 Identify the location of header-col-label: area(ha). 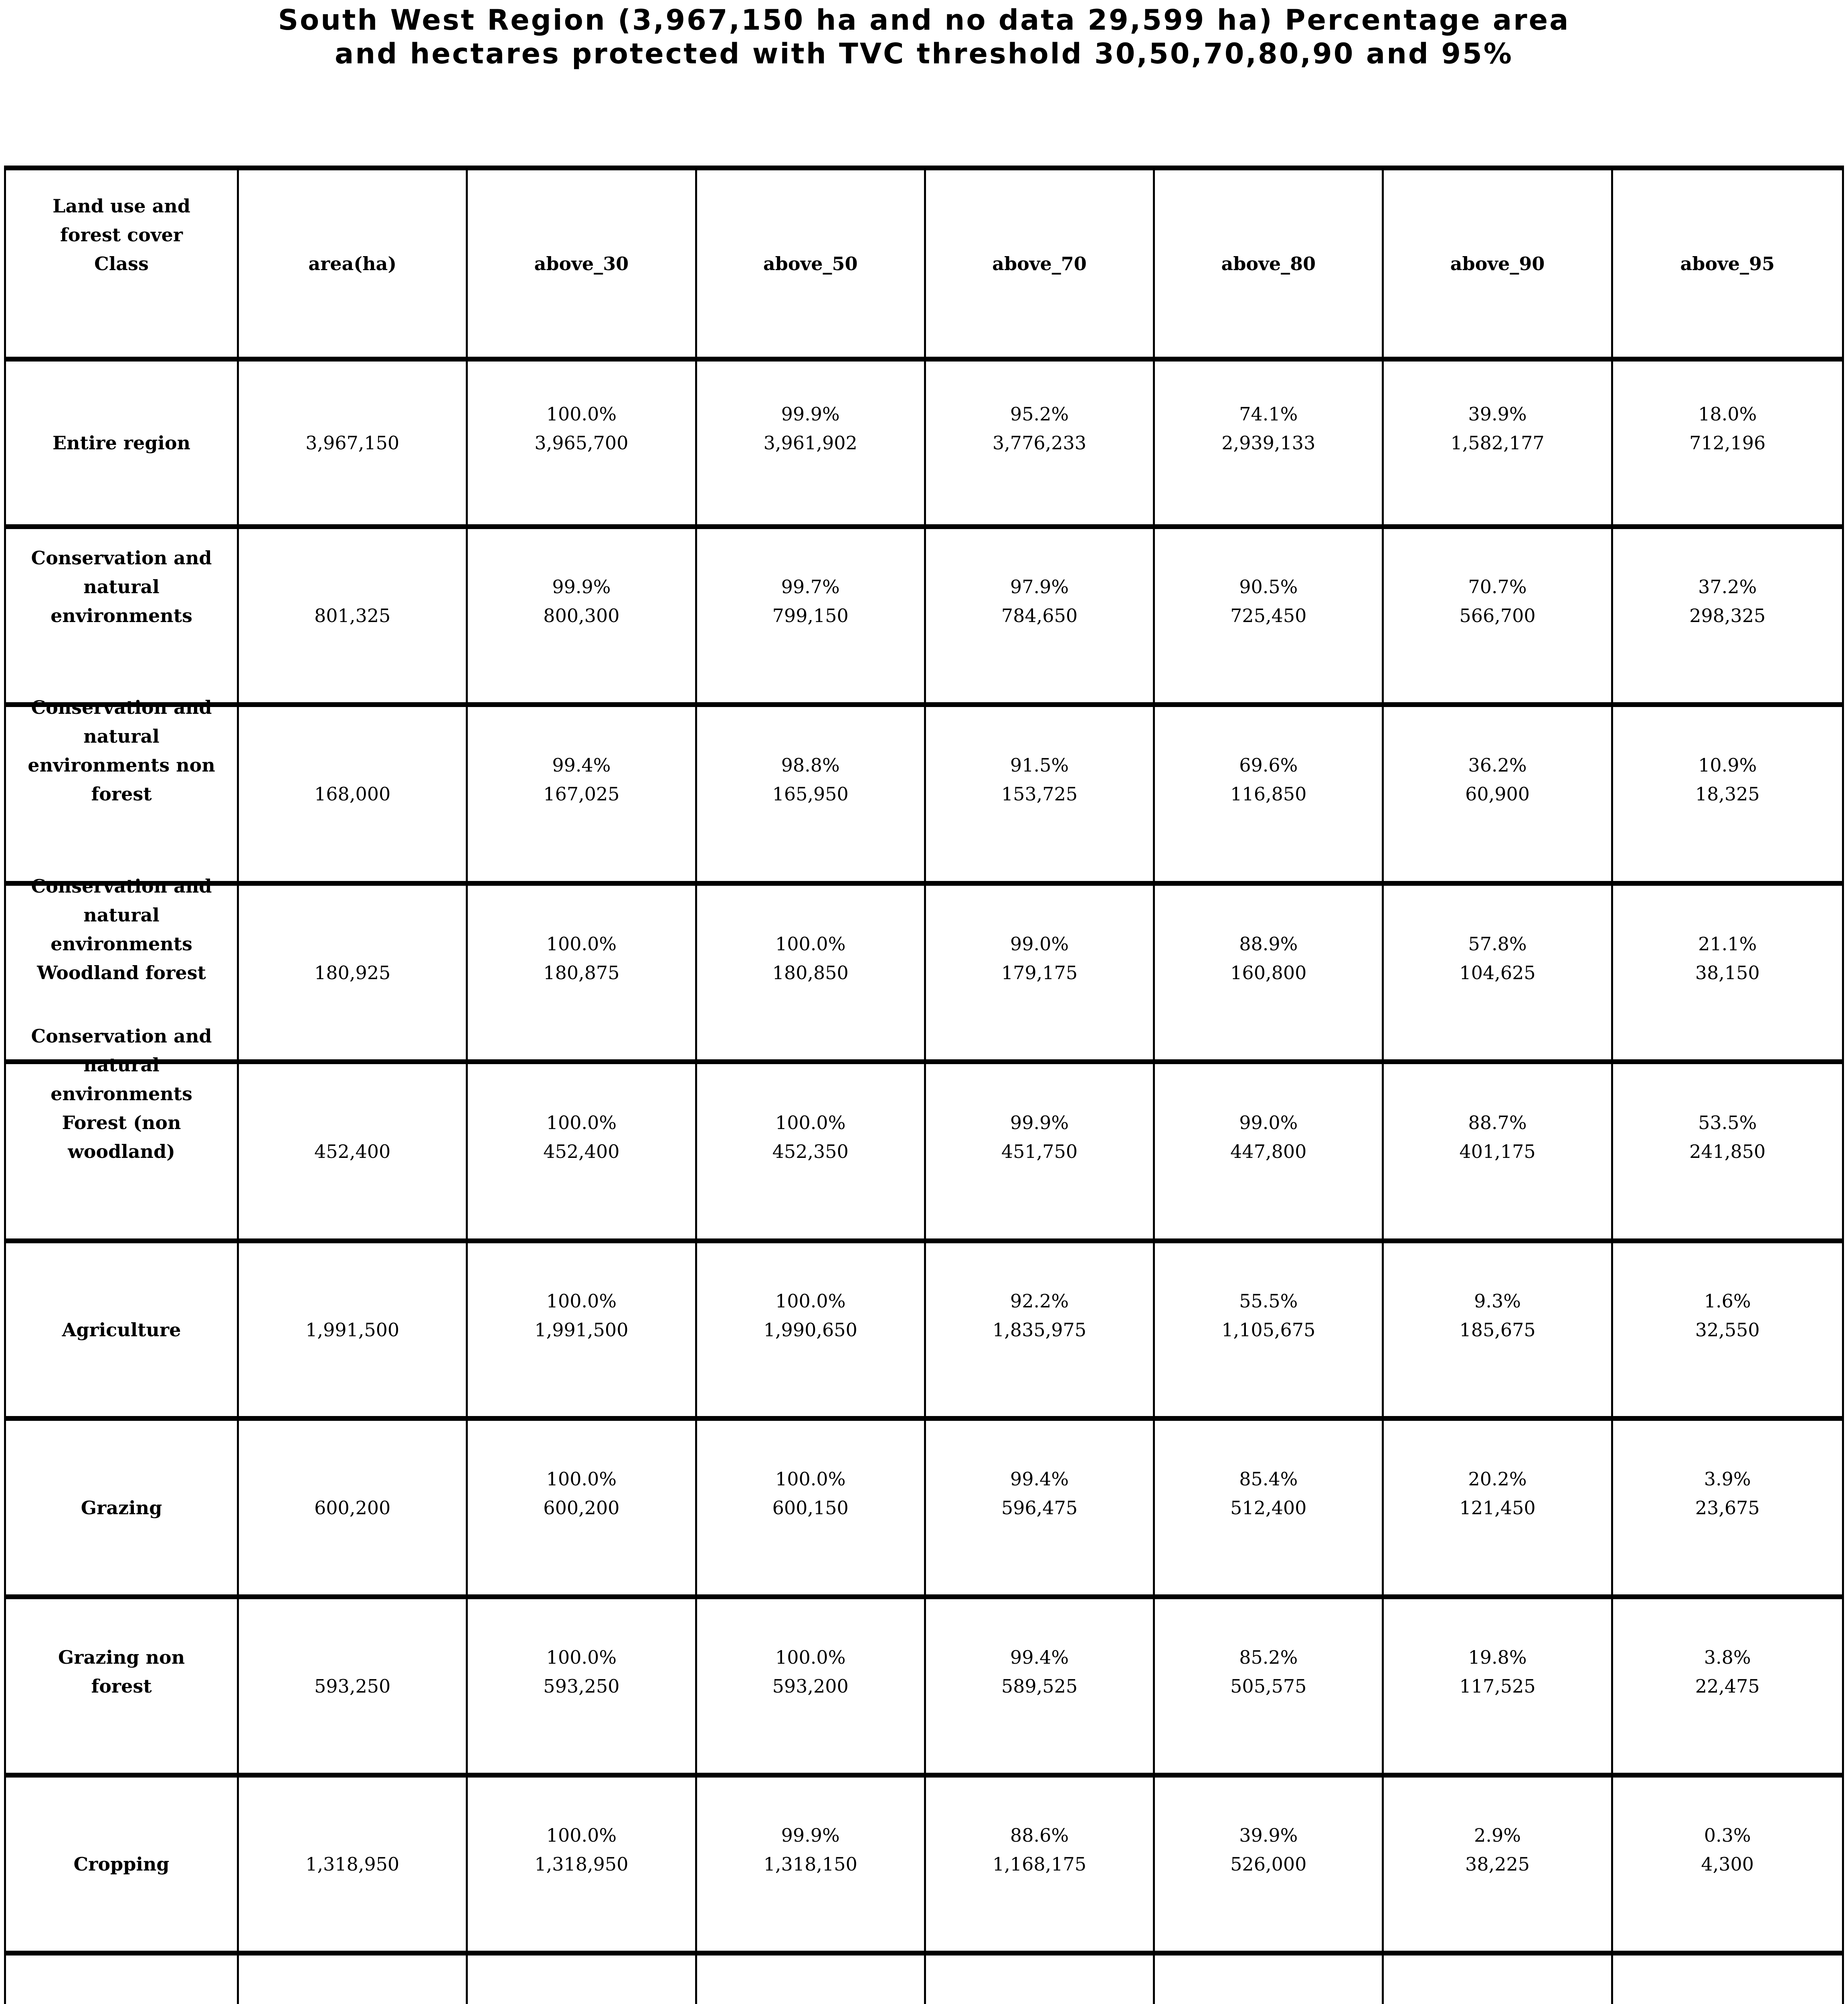
(352, 264).